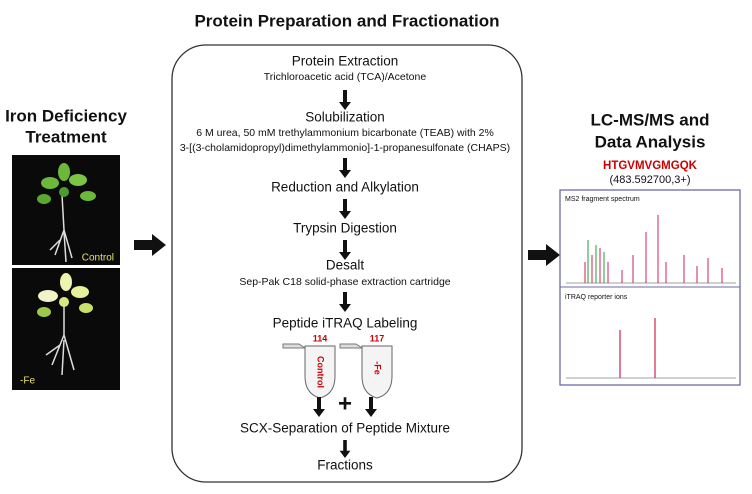 Image resolution: width=752 pixels, height=494 pixels. Describe the element at coordinates (27, 381) in the screenshot. I see `photo-label: -Fe` at that location.